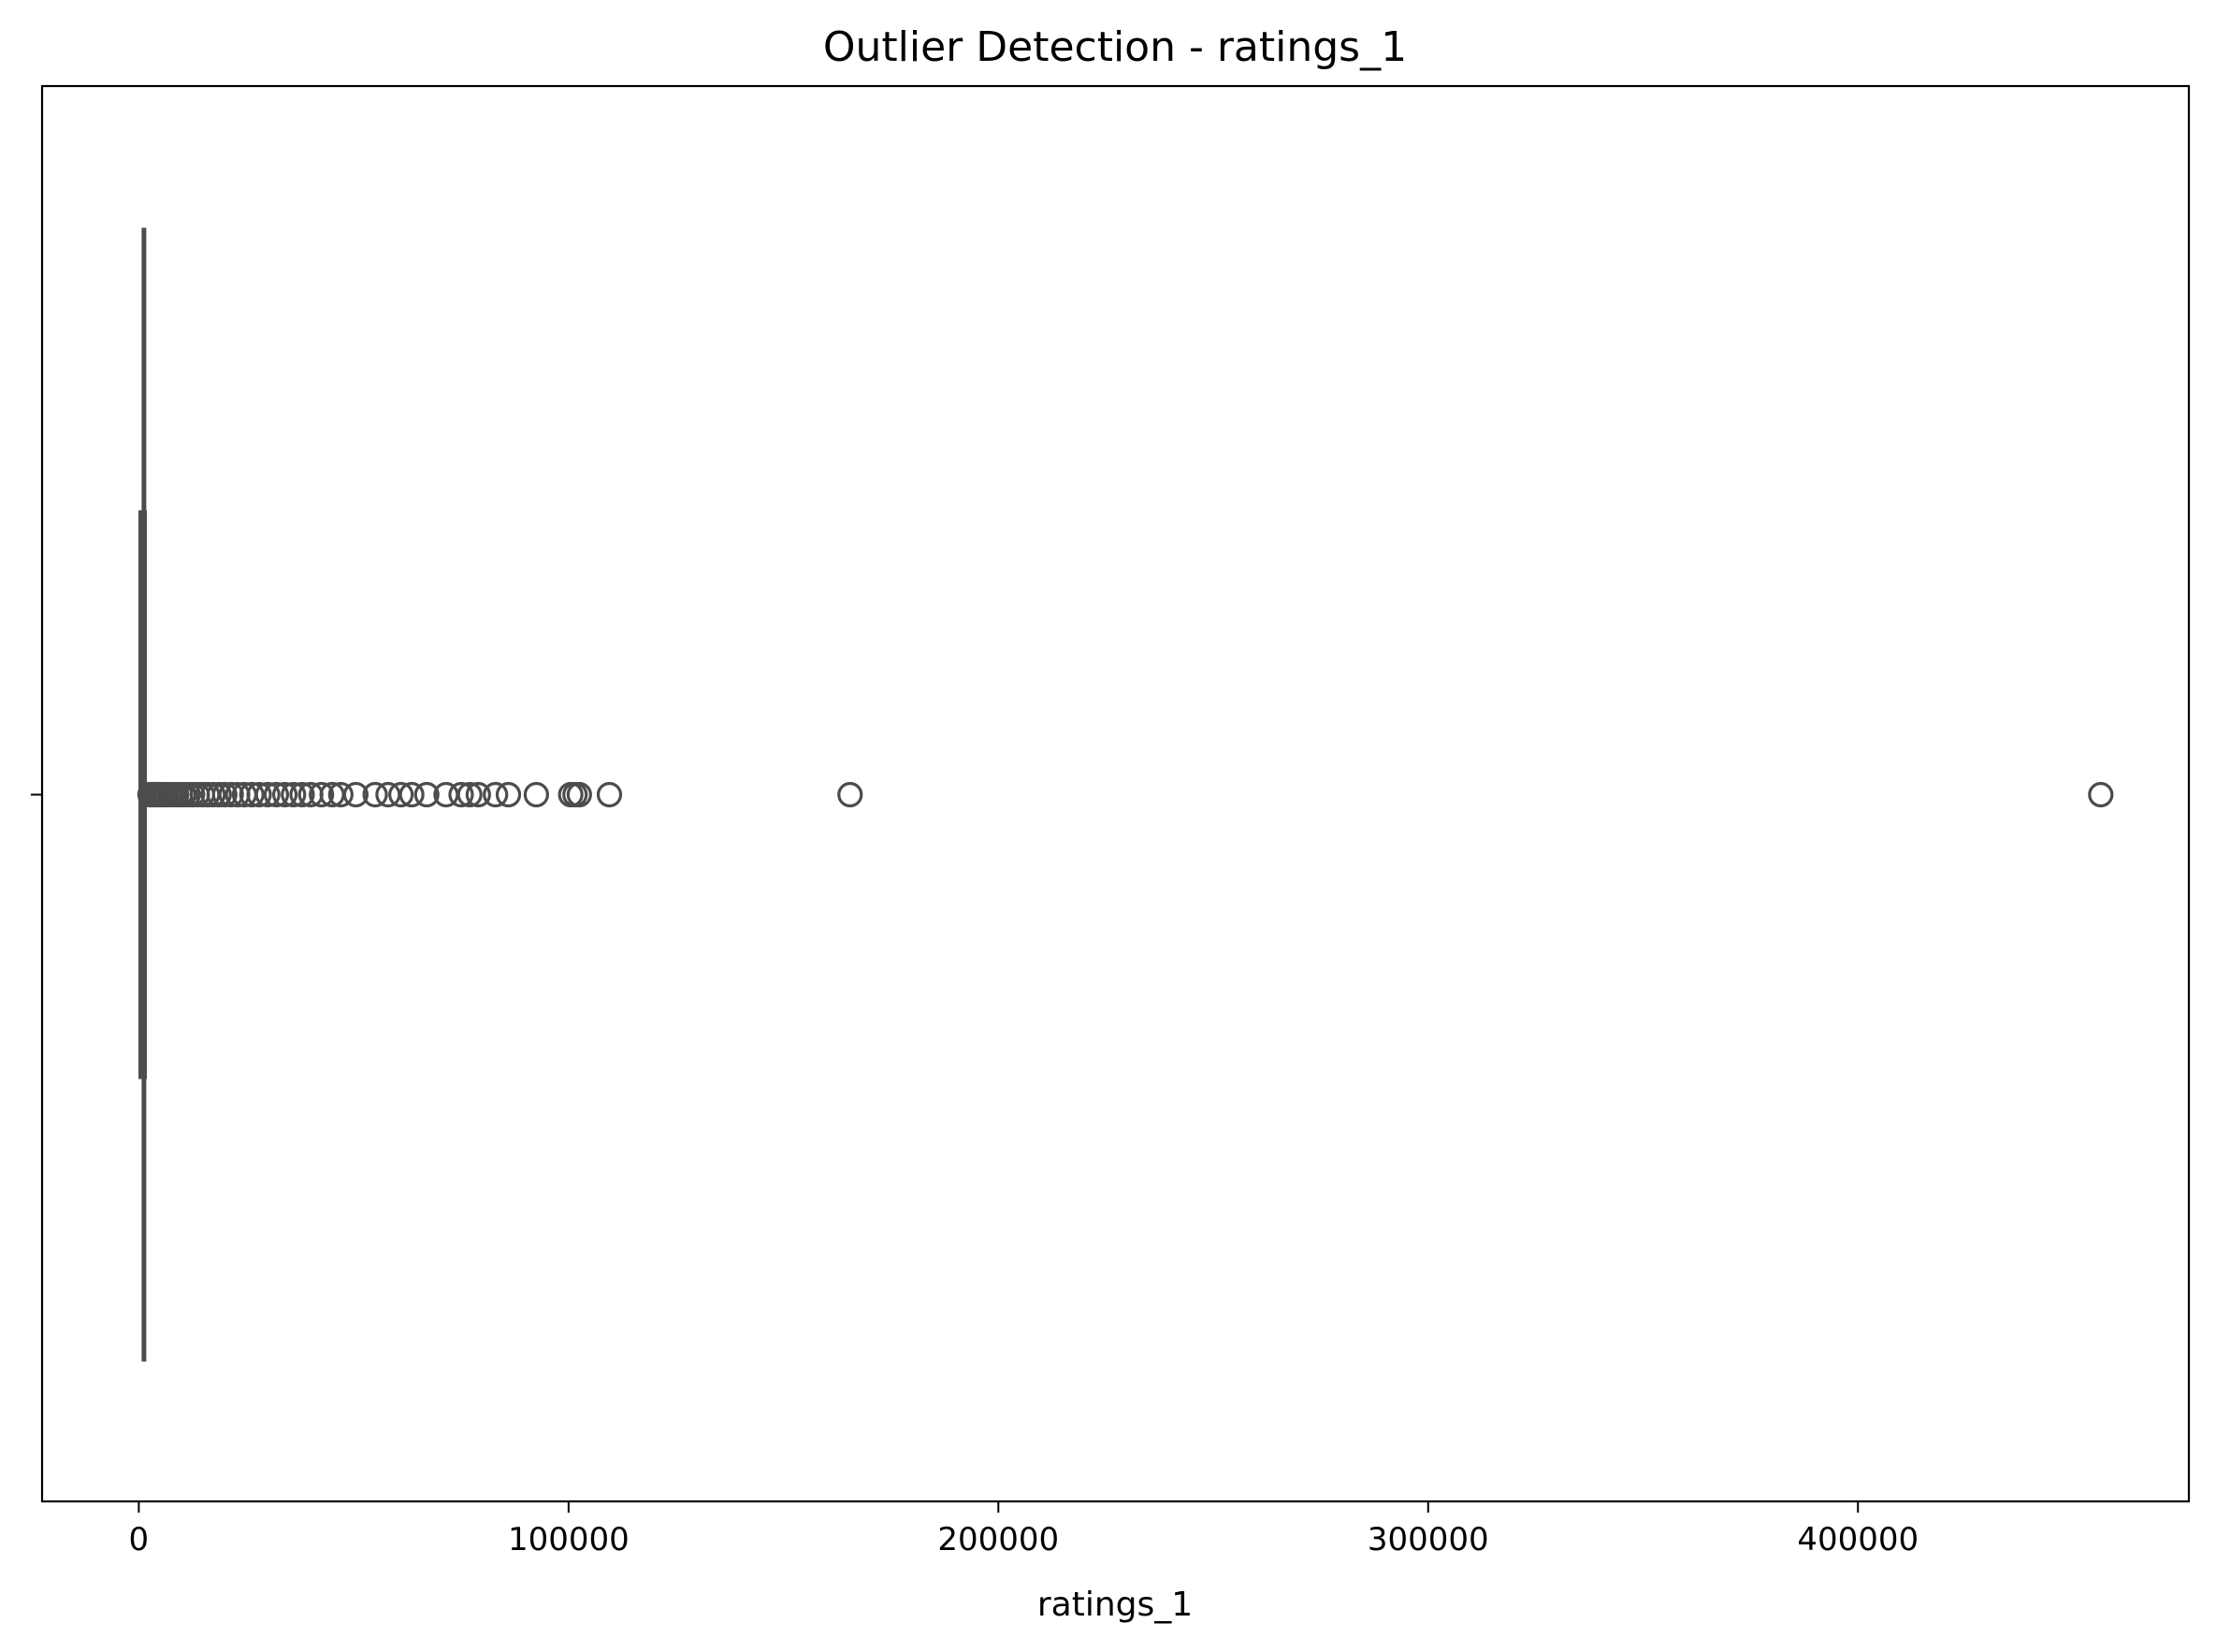 This screenshot has height=1652, width=2216. Describe the element at coordinates (1115, 47) in the screenshot. I see `chart-title: Outlier Detection - ratings_1` at that location.